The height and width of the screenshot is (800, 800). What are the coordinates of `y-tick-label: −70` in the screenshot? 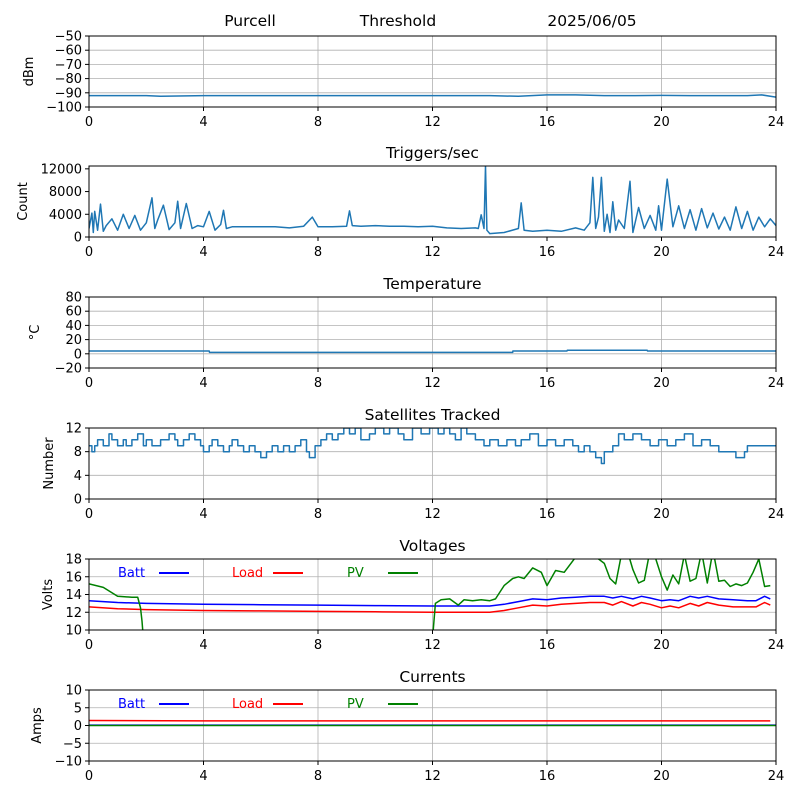 It's located at (68, 65).